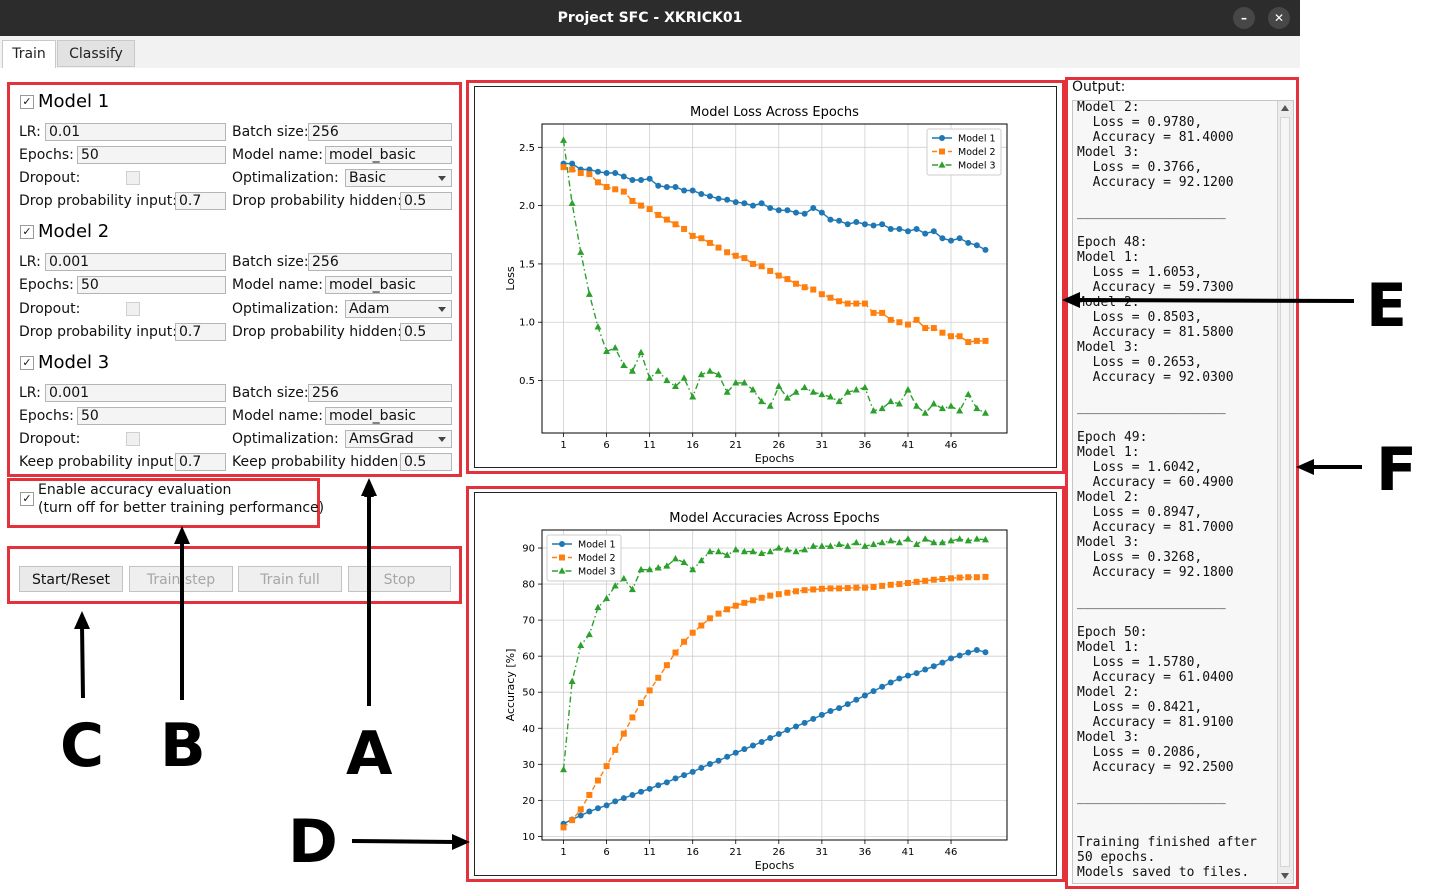 This screenshot has width=1430, height=893. Describe the element at coordinates (1155, 137) in the screenshot. I see `output-line: Accuracy = 81.4000` at that location.